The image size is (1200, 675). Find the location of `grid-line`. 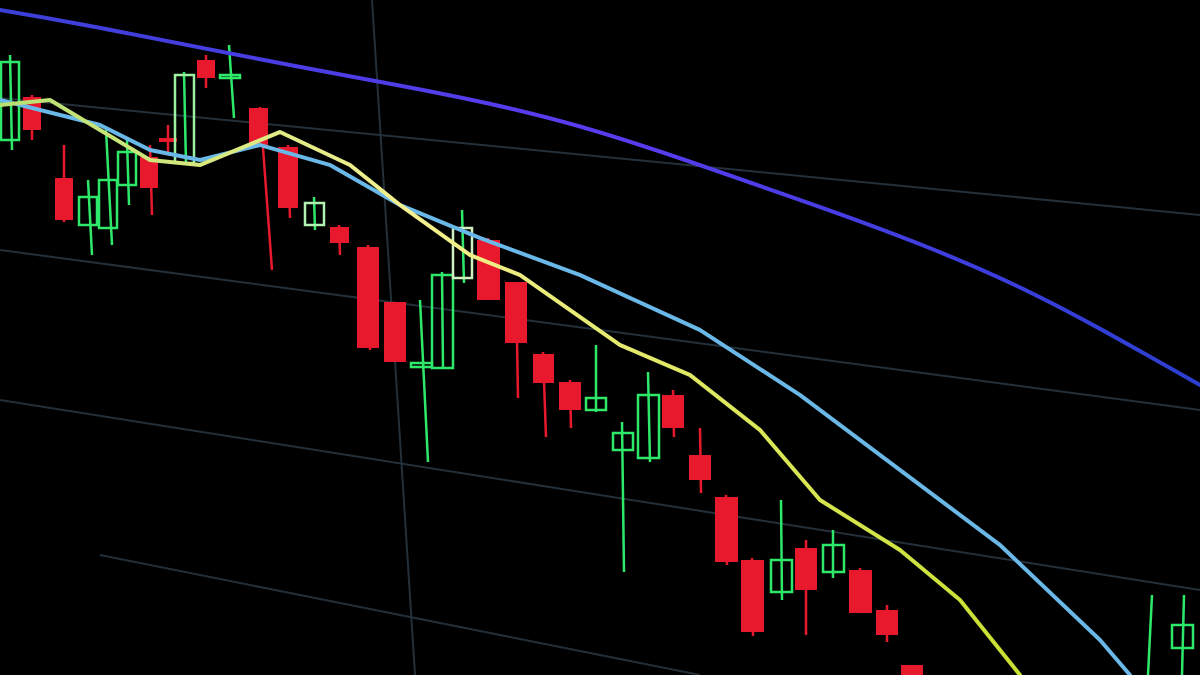

grid-line is located at coordinates (400, 614).